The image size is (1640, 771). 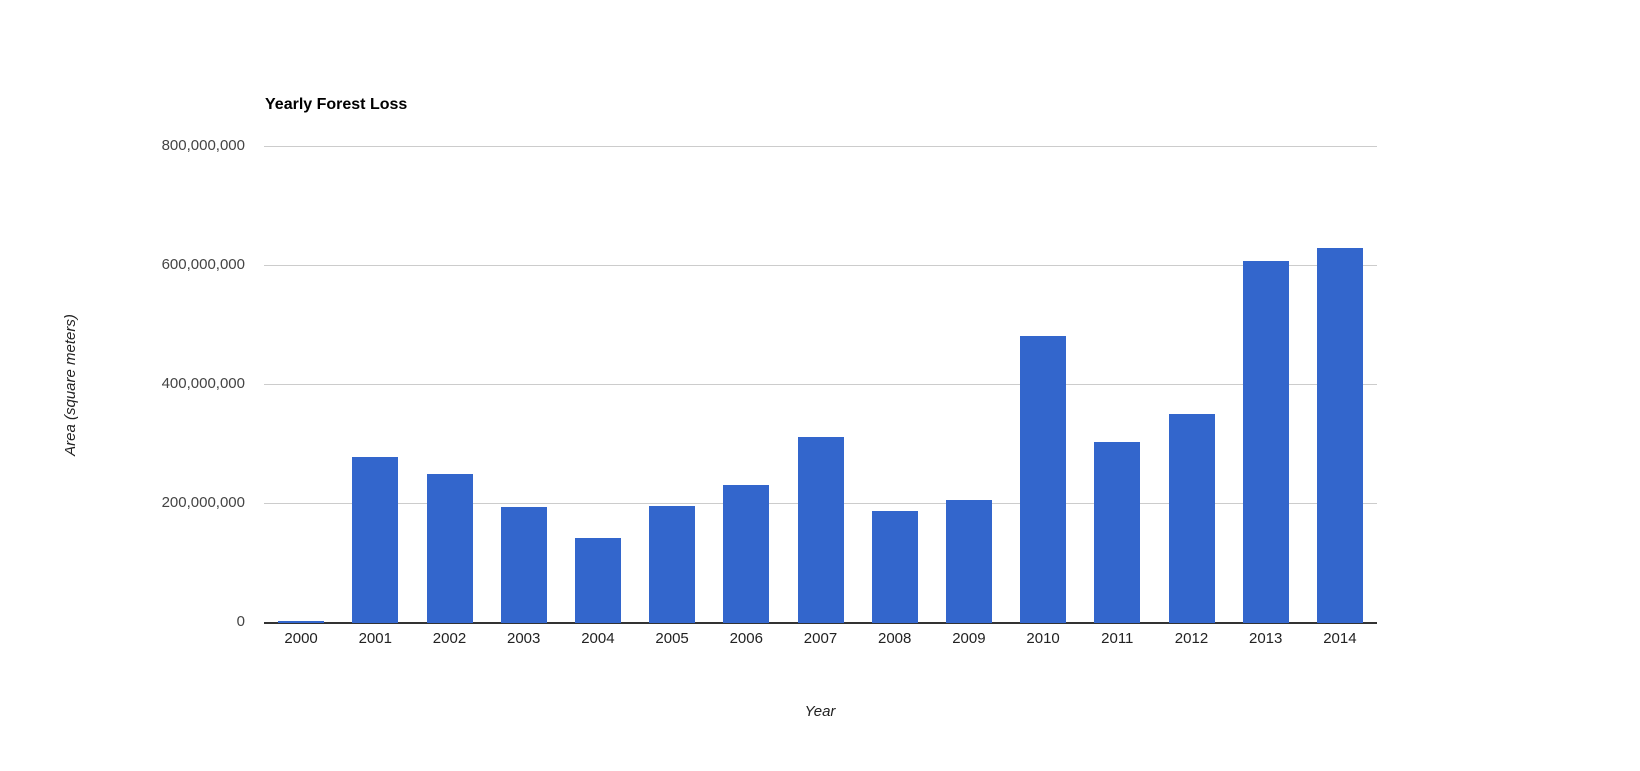 I want to click on x-tick-2008: 2008, so click(x=895, y=638).